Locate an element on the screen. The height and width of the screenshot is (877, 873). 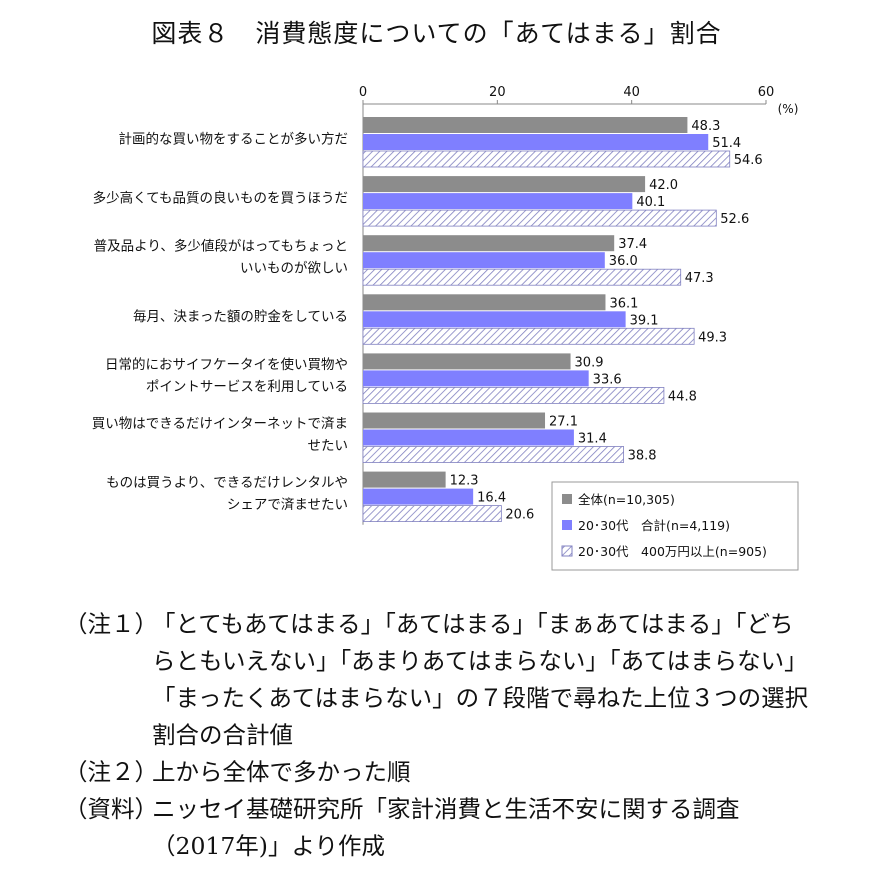
data-label: 37.4 is located at coordinates (632, 244).